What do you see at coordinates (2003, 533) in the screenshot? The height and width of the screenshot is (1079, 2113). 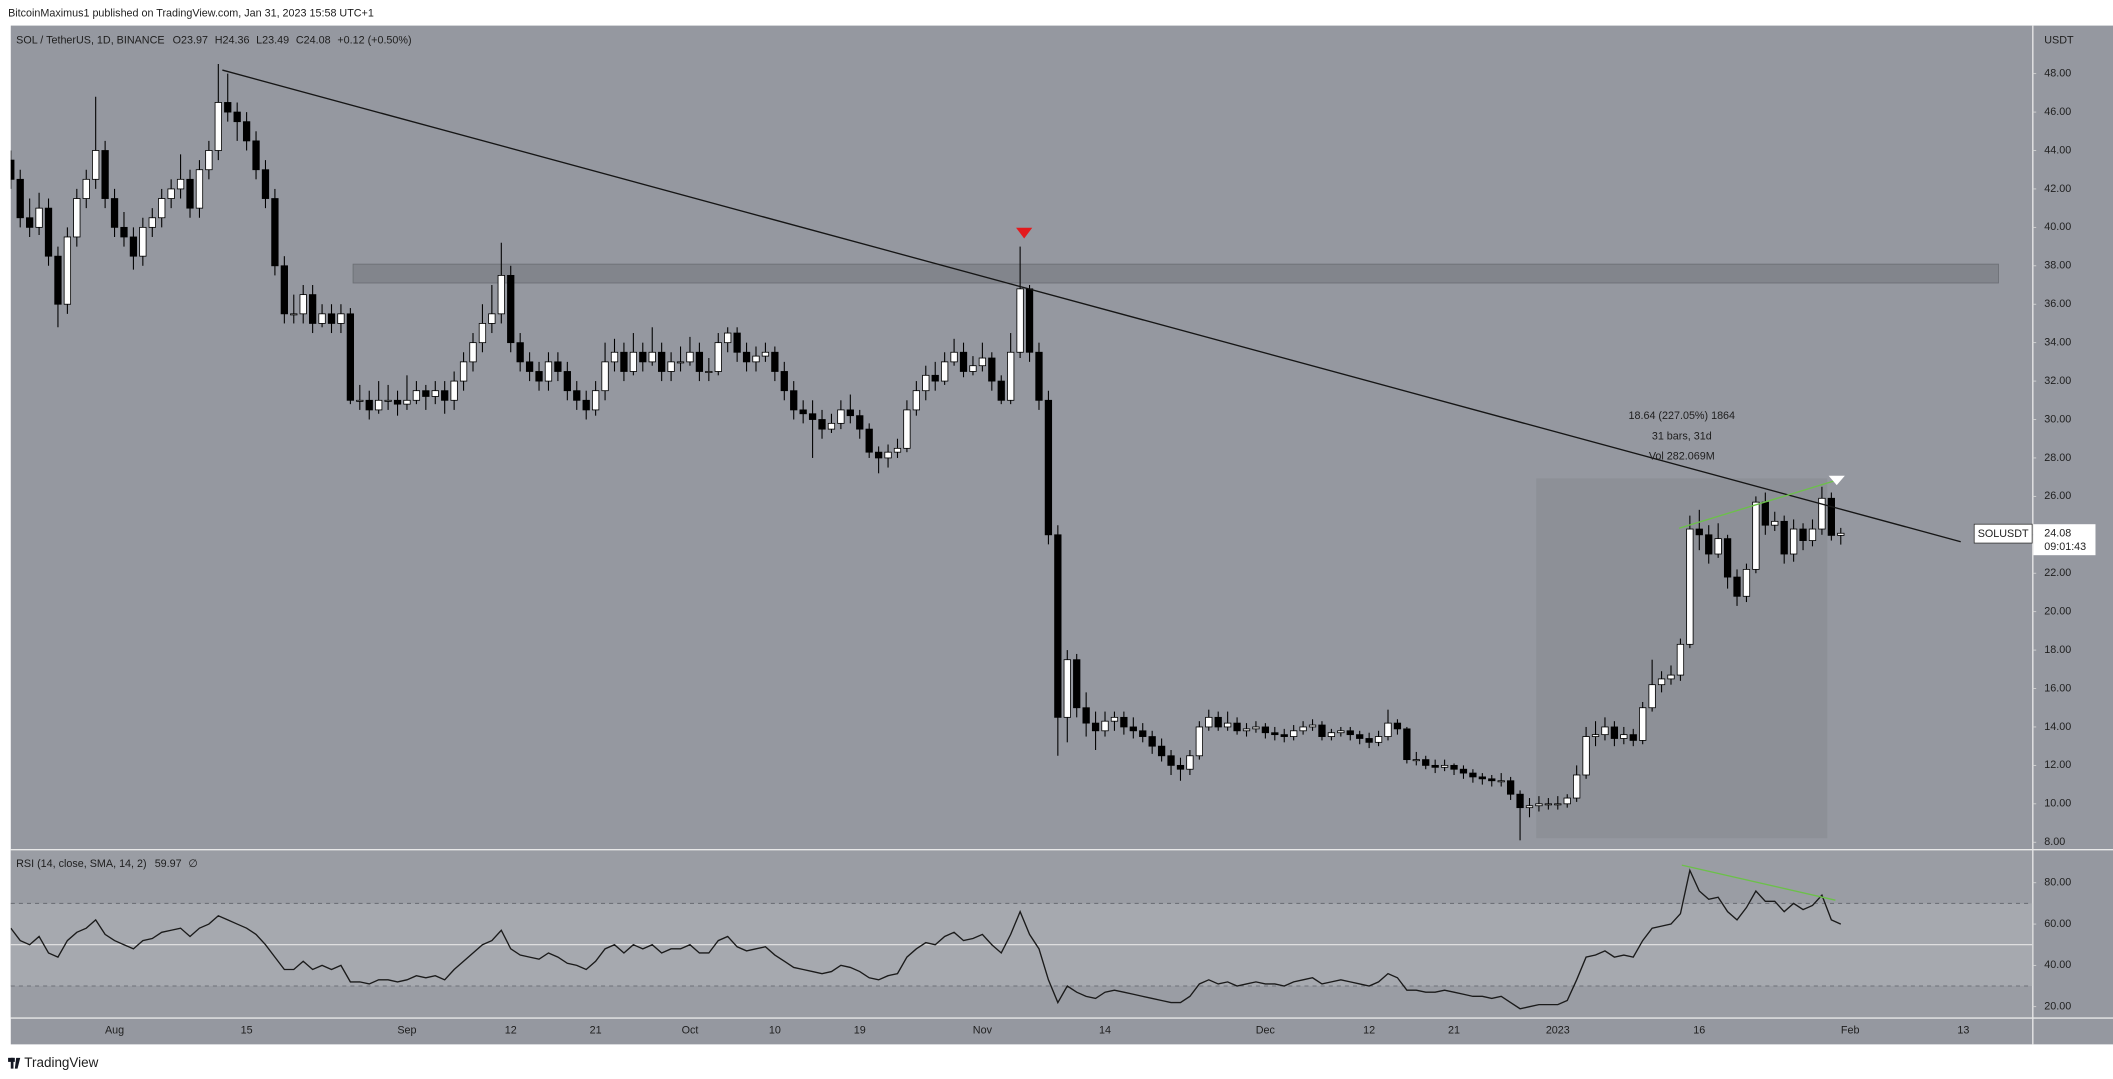 I see `ticker-box` at bounding box center [2003, 533].